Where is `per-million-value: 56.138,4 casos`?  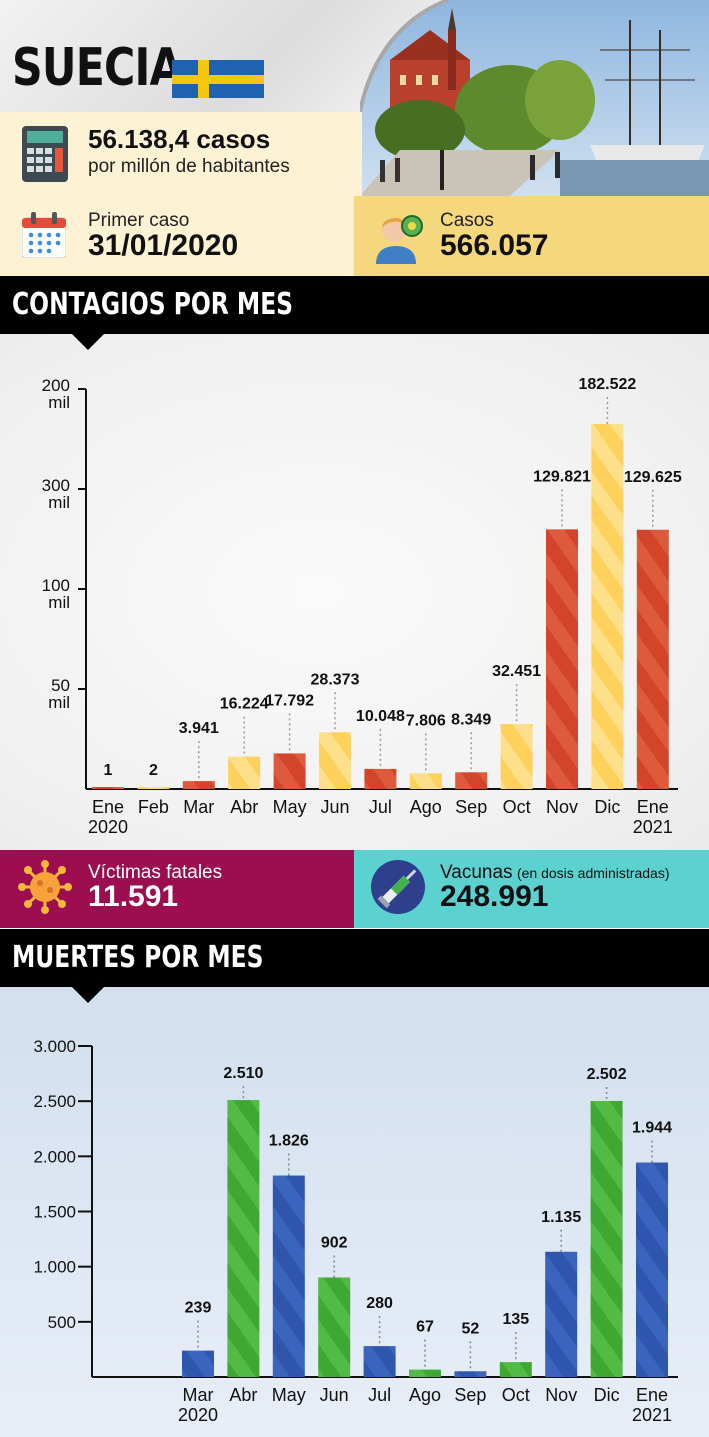
per-million-value: 56.138,4 casos is located at coordinates (179, 139).